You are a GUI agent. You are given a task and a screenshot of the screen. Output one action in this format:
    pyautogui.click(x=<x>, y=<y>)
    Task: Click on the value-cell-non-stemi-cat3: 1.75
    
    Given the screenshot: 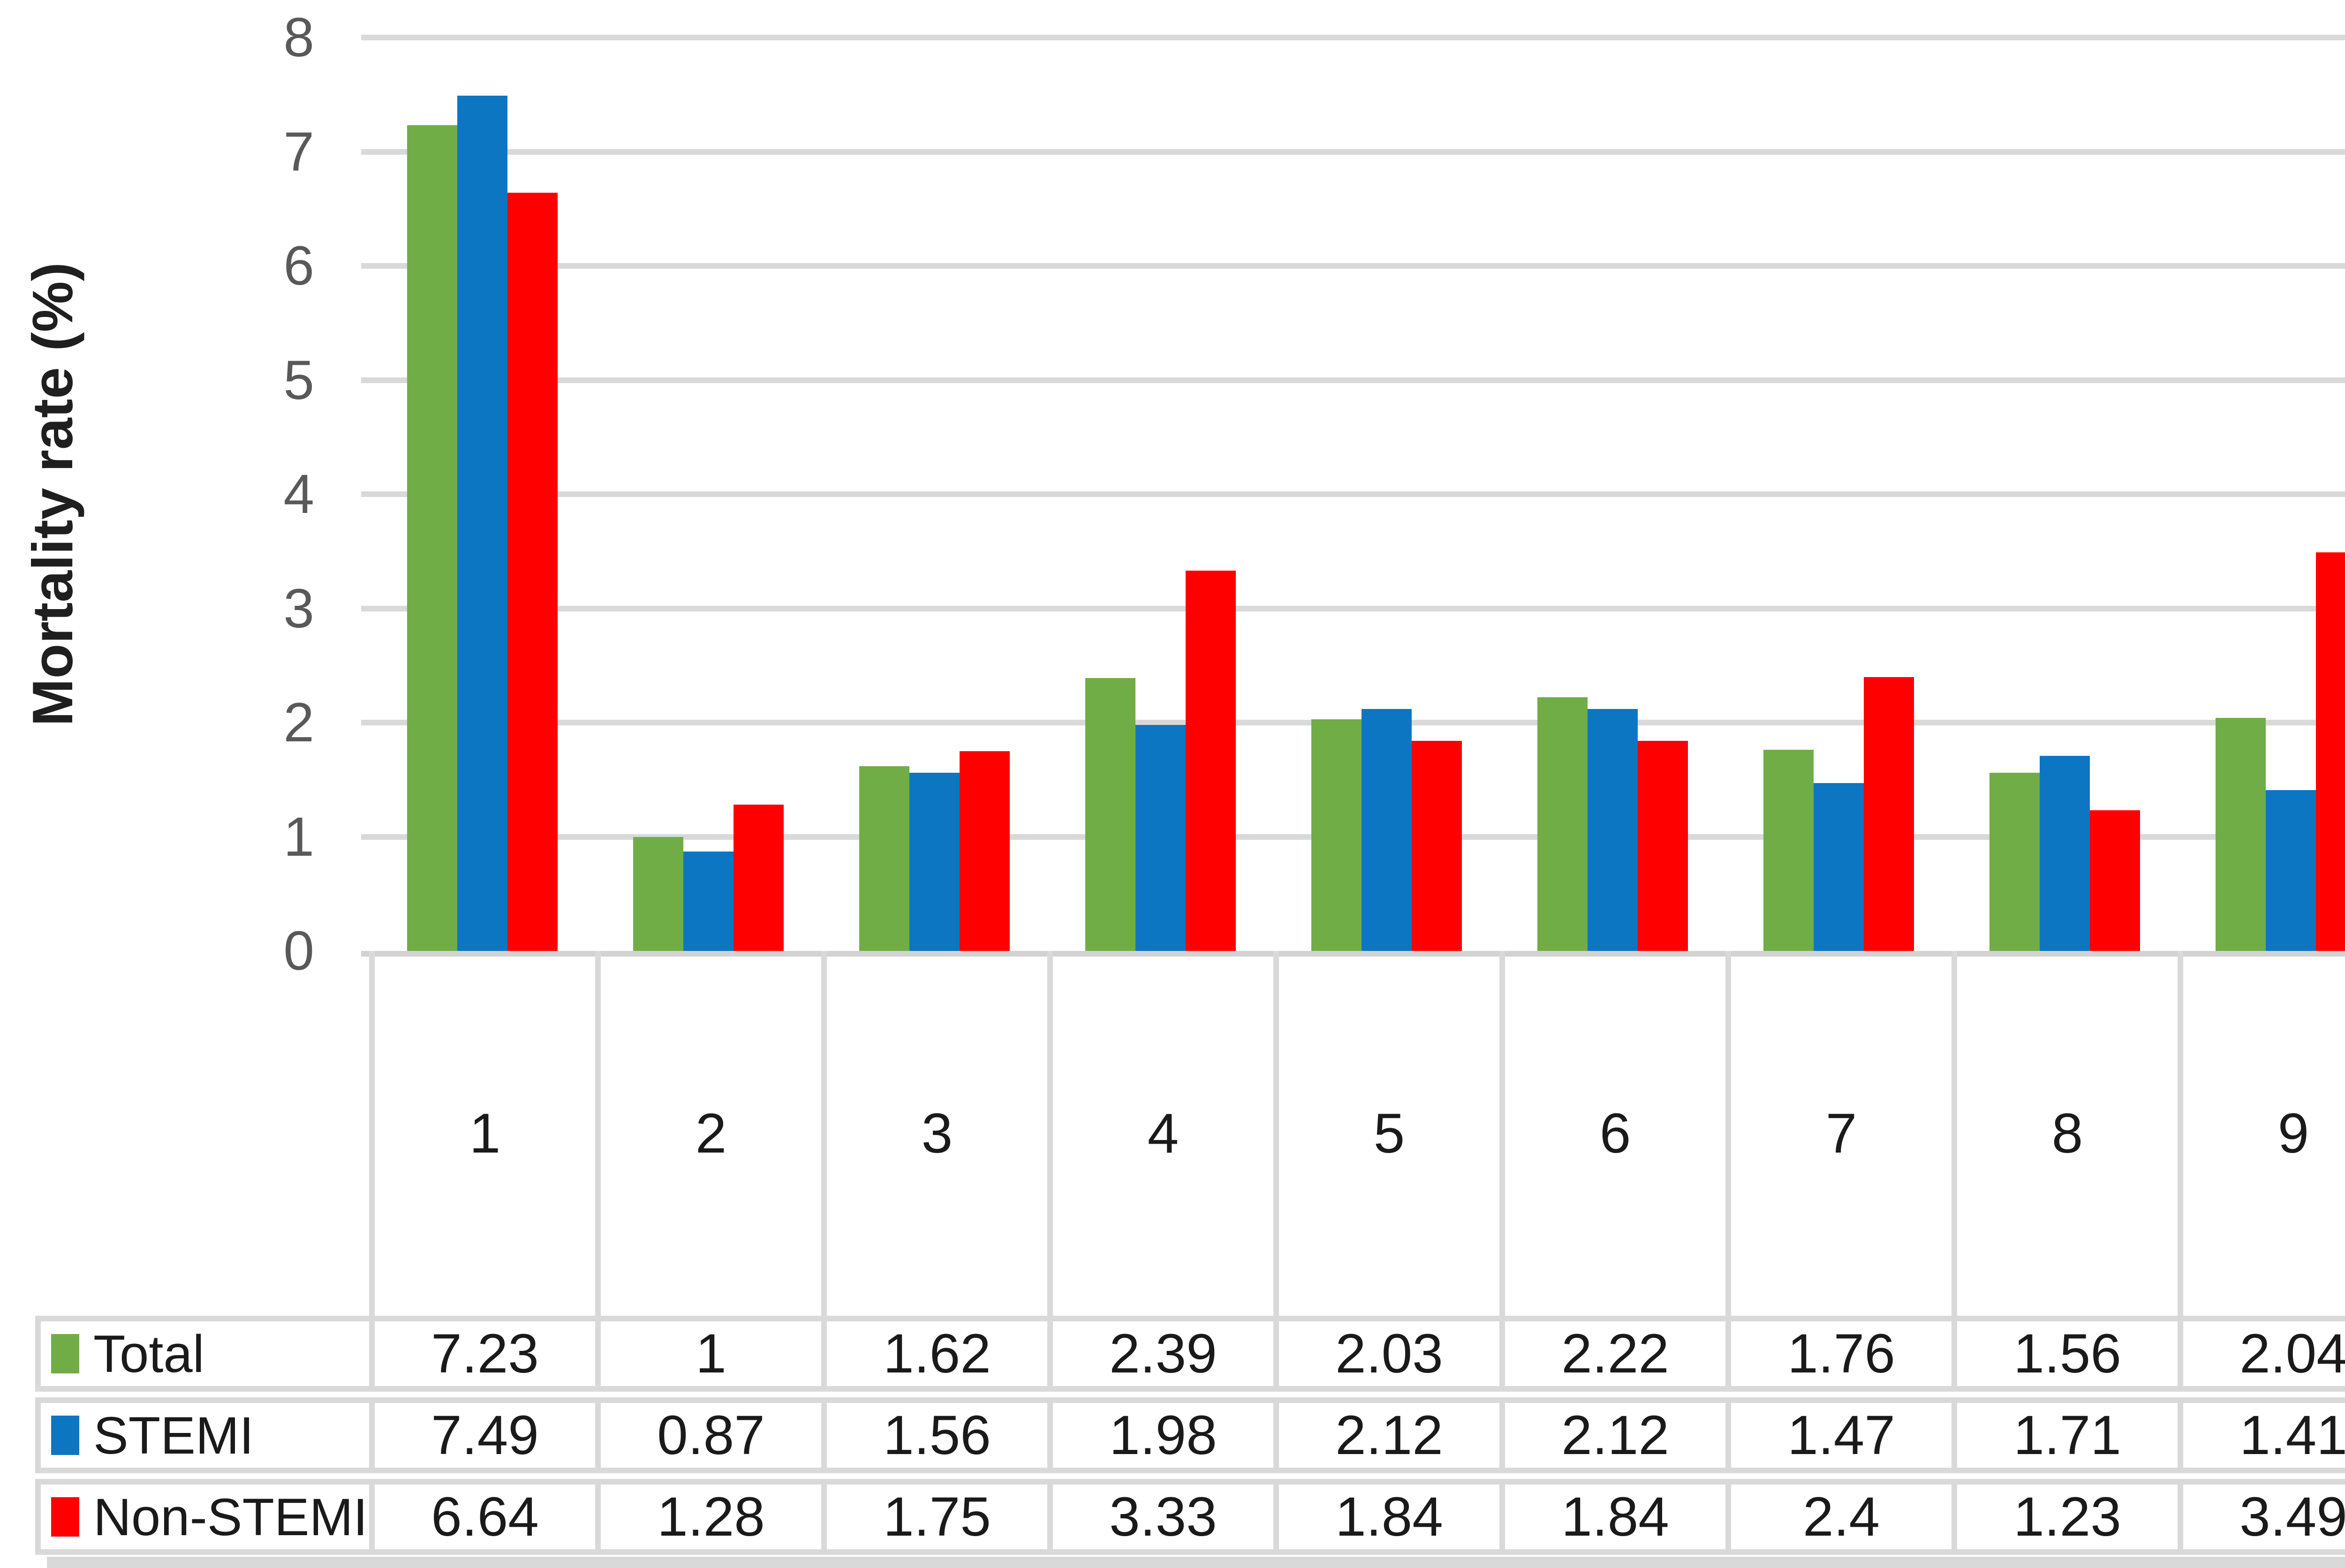 What is the action you would take?
    pyautogui.click(x=934, y=1517)
    